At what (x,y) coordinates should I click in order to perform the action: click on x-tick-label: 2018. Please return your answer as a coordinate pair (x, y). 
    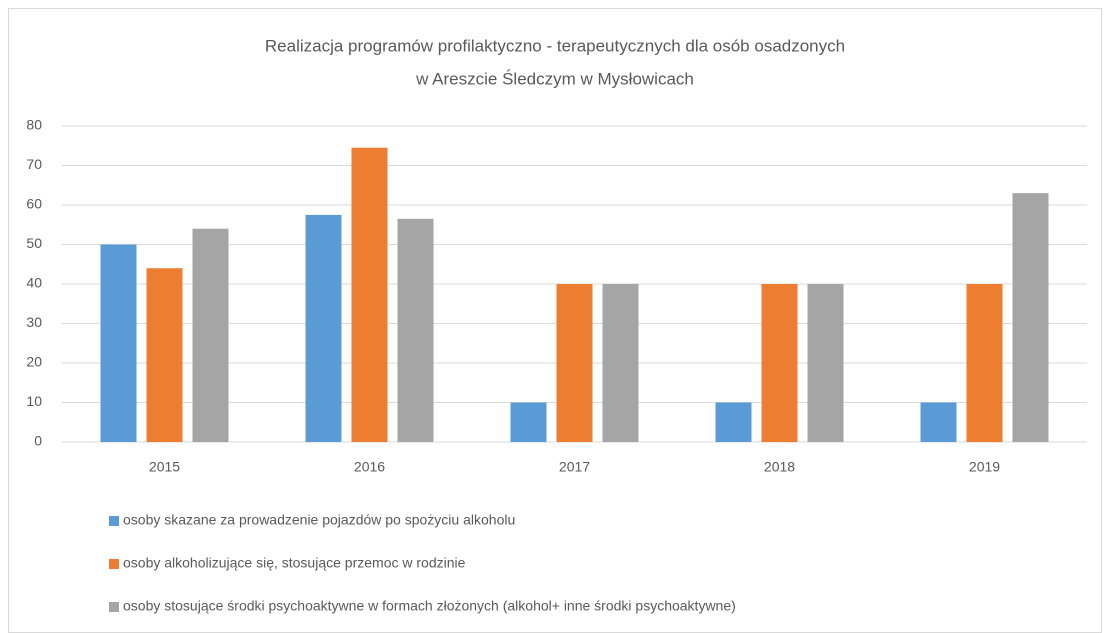
    Looking at the image, I should click on (779, 467).